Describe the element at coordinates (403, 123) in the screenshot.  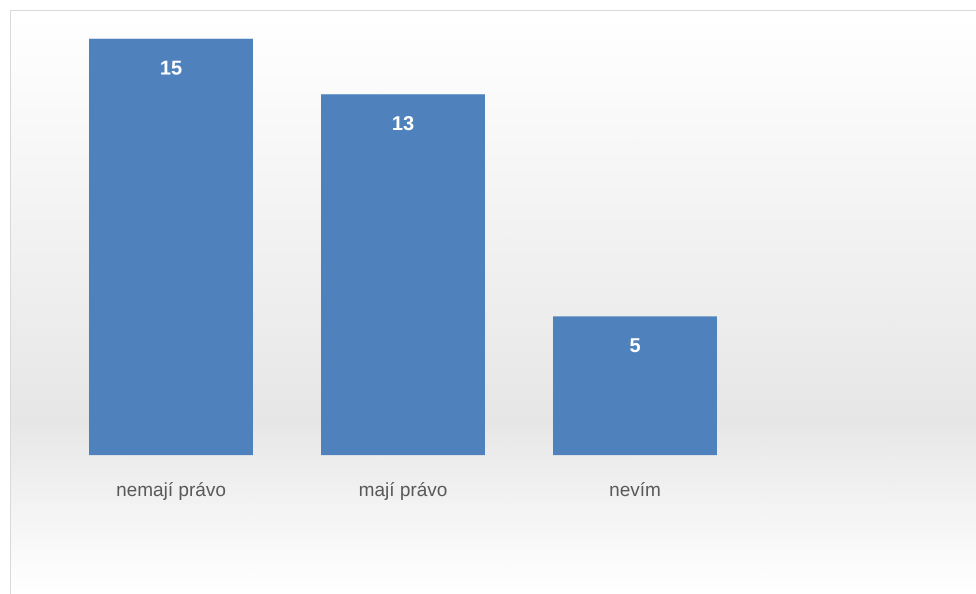
I see `data-label: 13` at that location.